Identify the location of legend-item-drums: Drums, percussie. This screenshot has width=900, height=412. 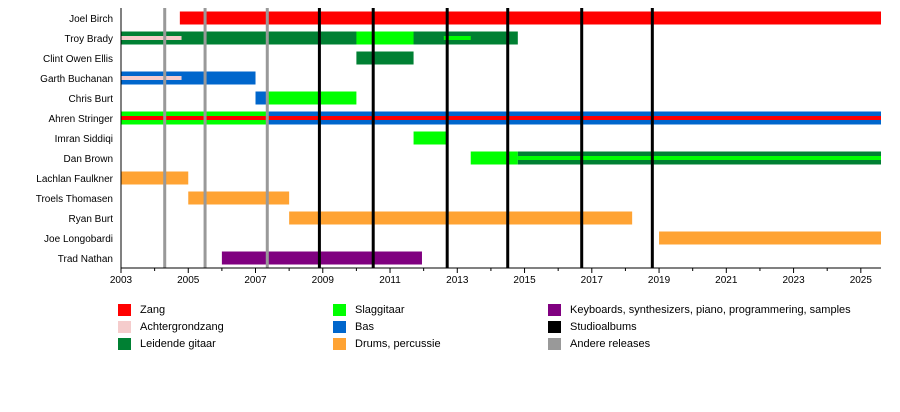
(387, 344).